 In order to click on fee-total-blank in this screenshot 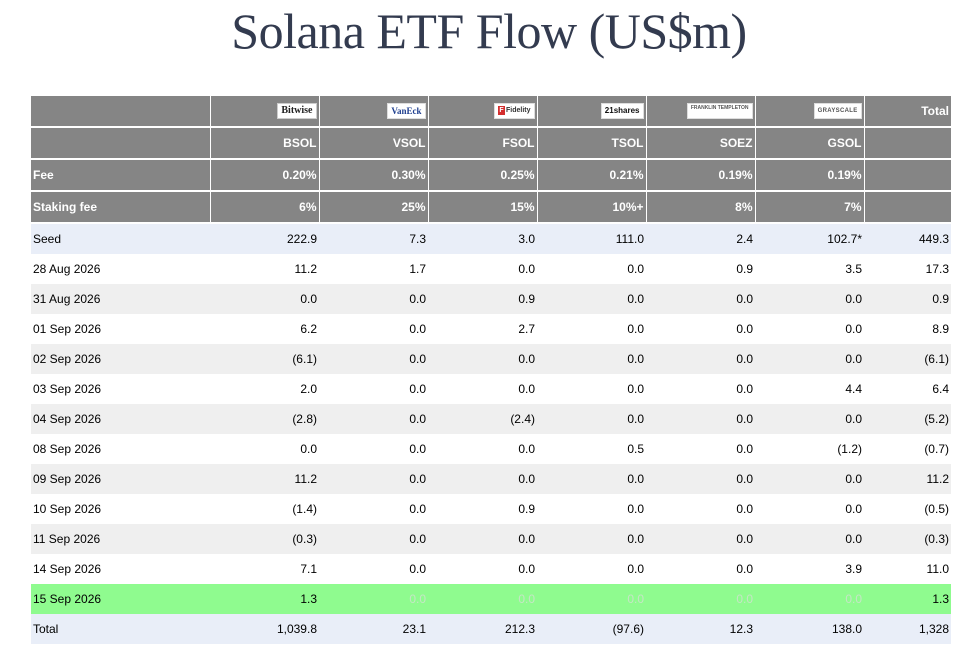, I will do `click(907, 175)`.